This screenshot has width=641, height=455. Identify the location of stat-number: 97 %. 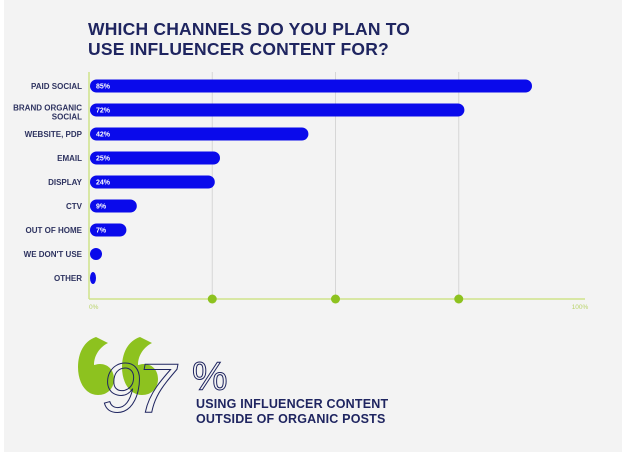
(165, 385).